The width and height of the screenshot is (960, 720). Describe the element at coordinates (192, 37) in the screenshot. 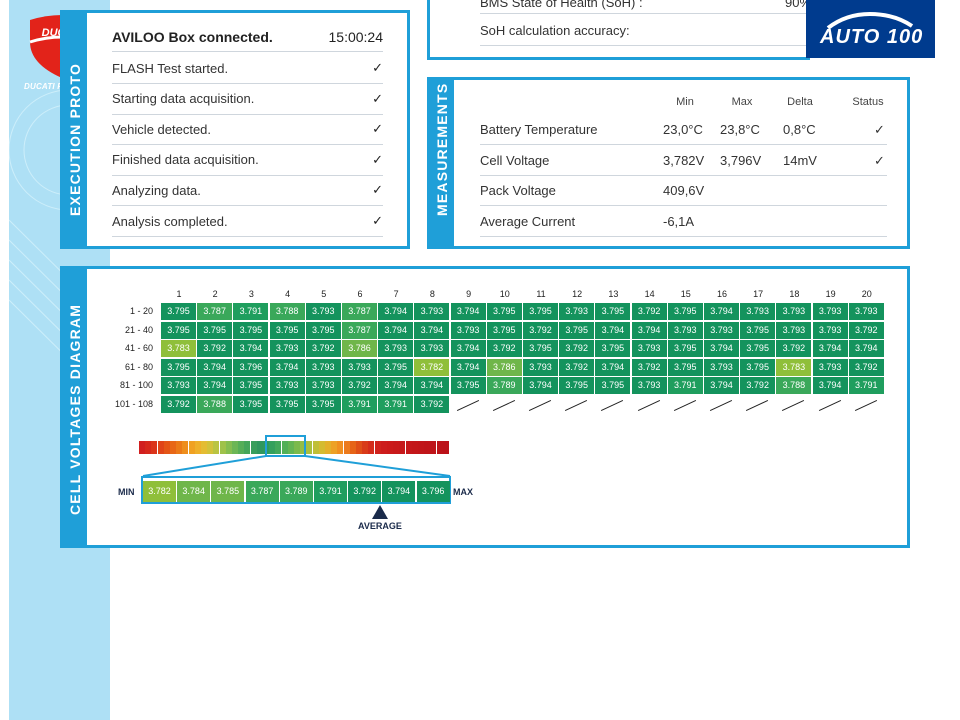

I see `connection-status: AVILOO Box connected.` at that location.